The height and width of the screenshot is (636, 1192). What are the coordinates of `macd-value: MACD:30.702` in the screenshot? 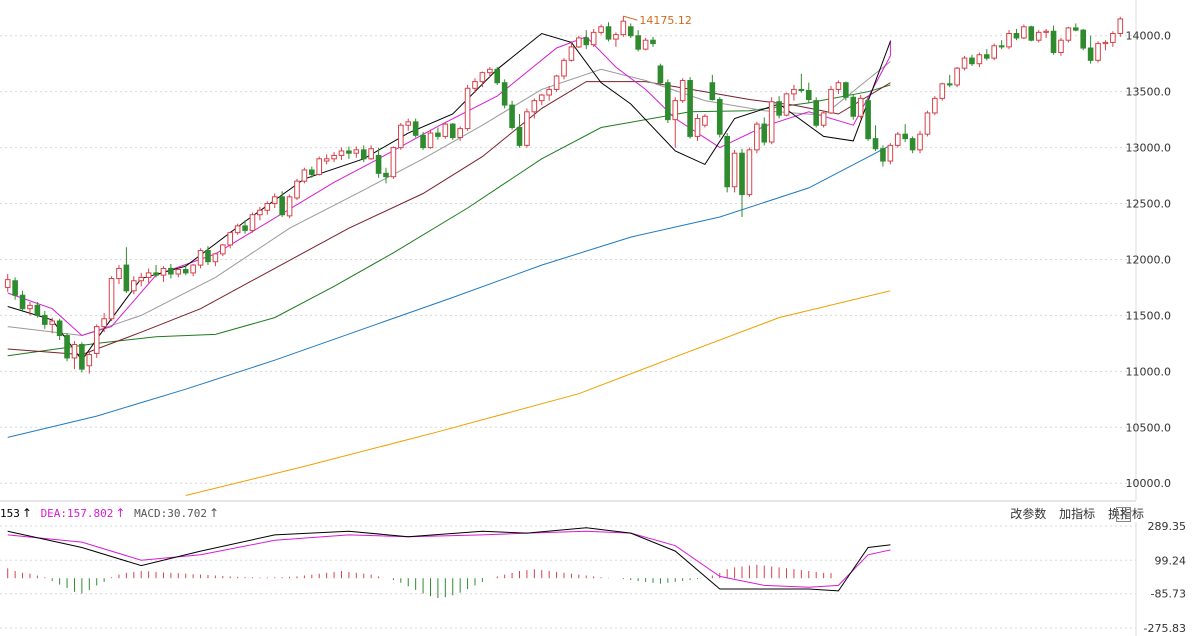 It's located at (170, 513).